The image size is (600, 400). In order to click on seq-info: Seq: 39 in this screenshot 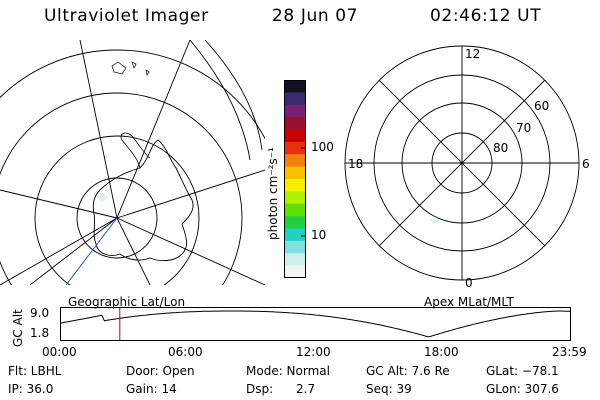, I will do `click(389, 389)`.